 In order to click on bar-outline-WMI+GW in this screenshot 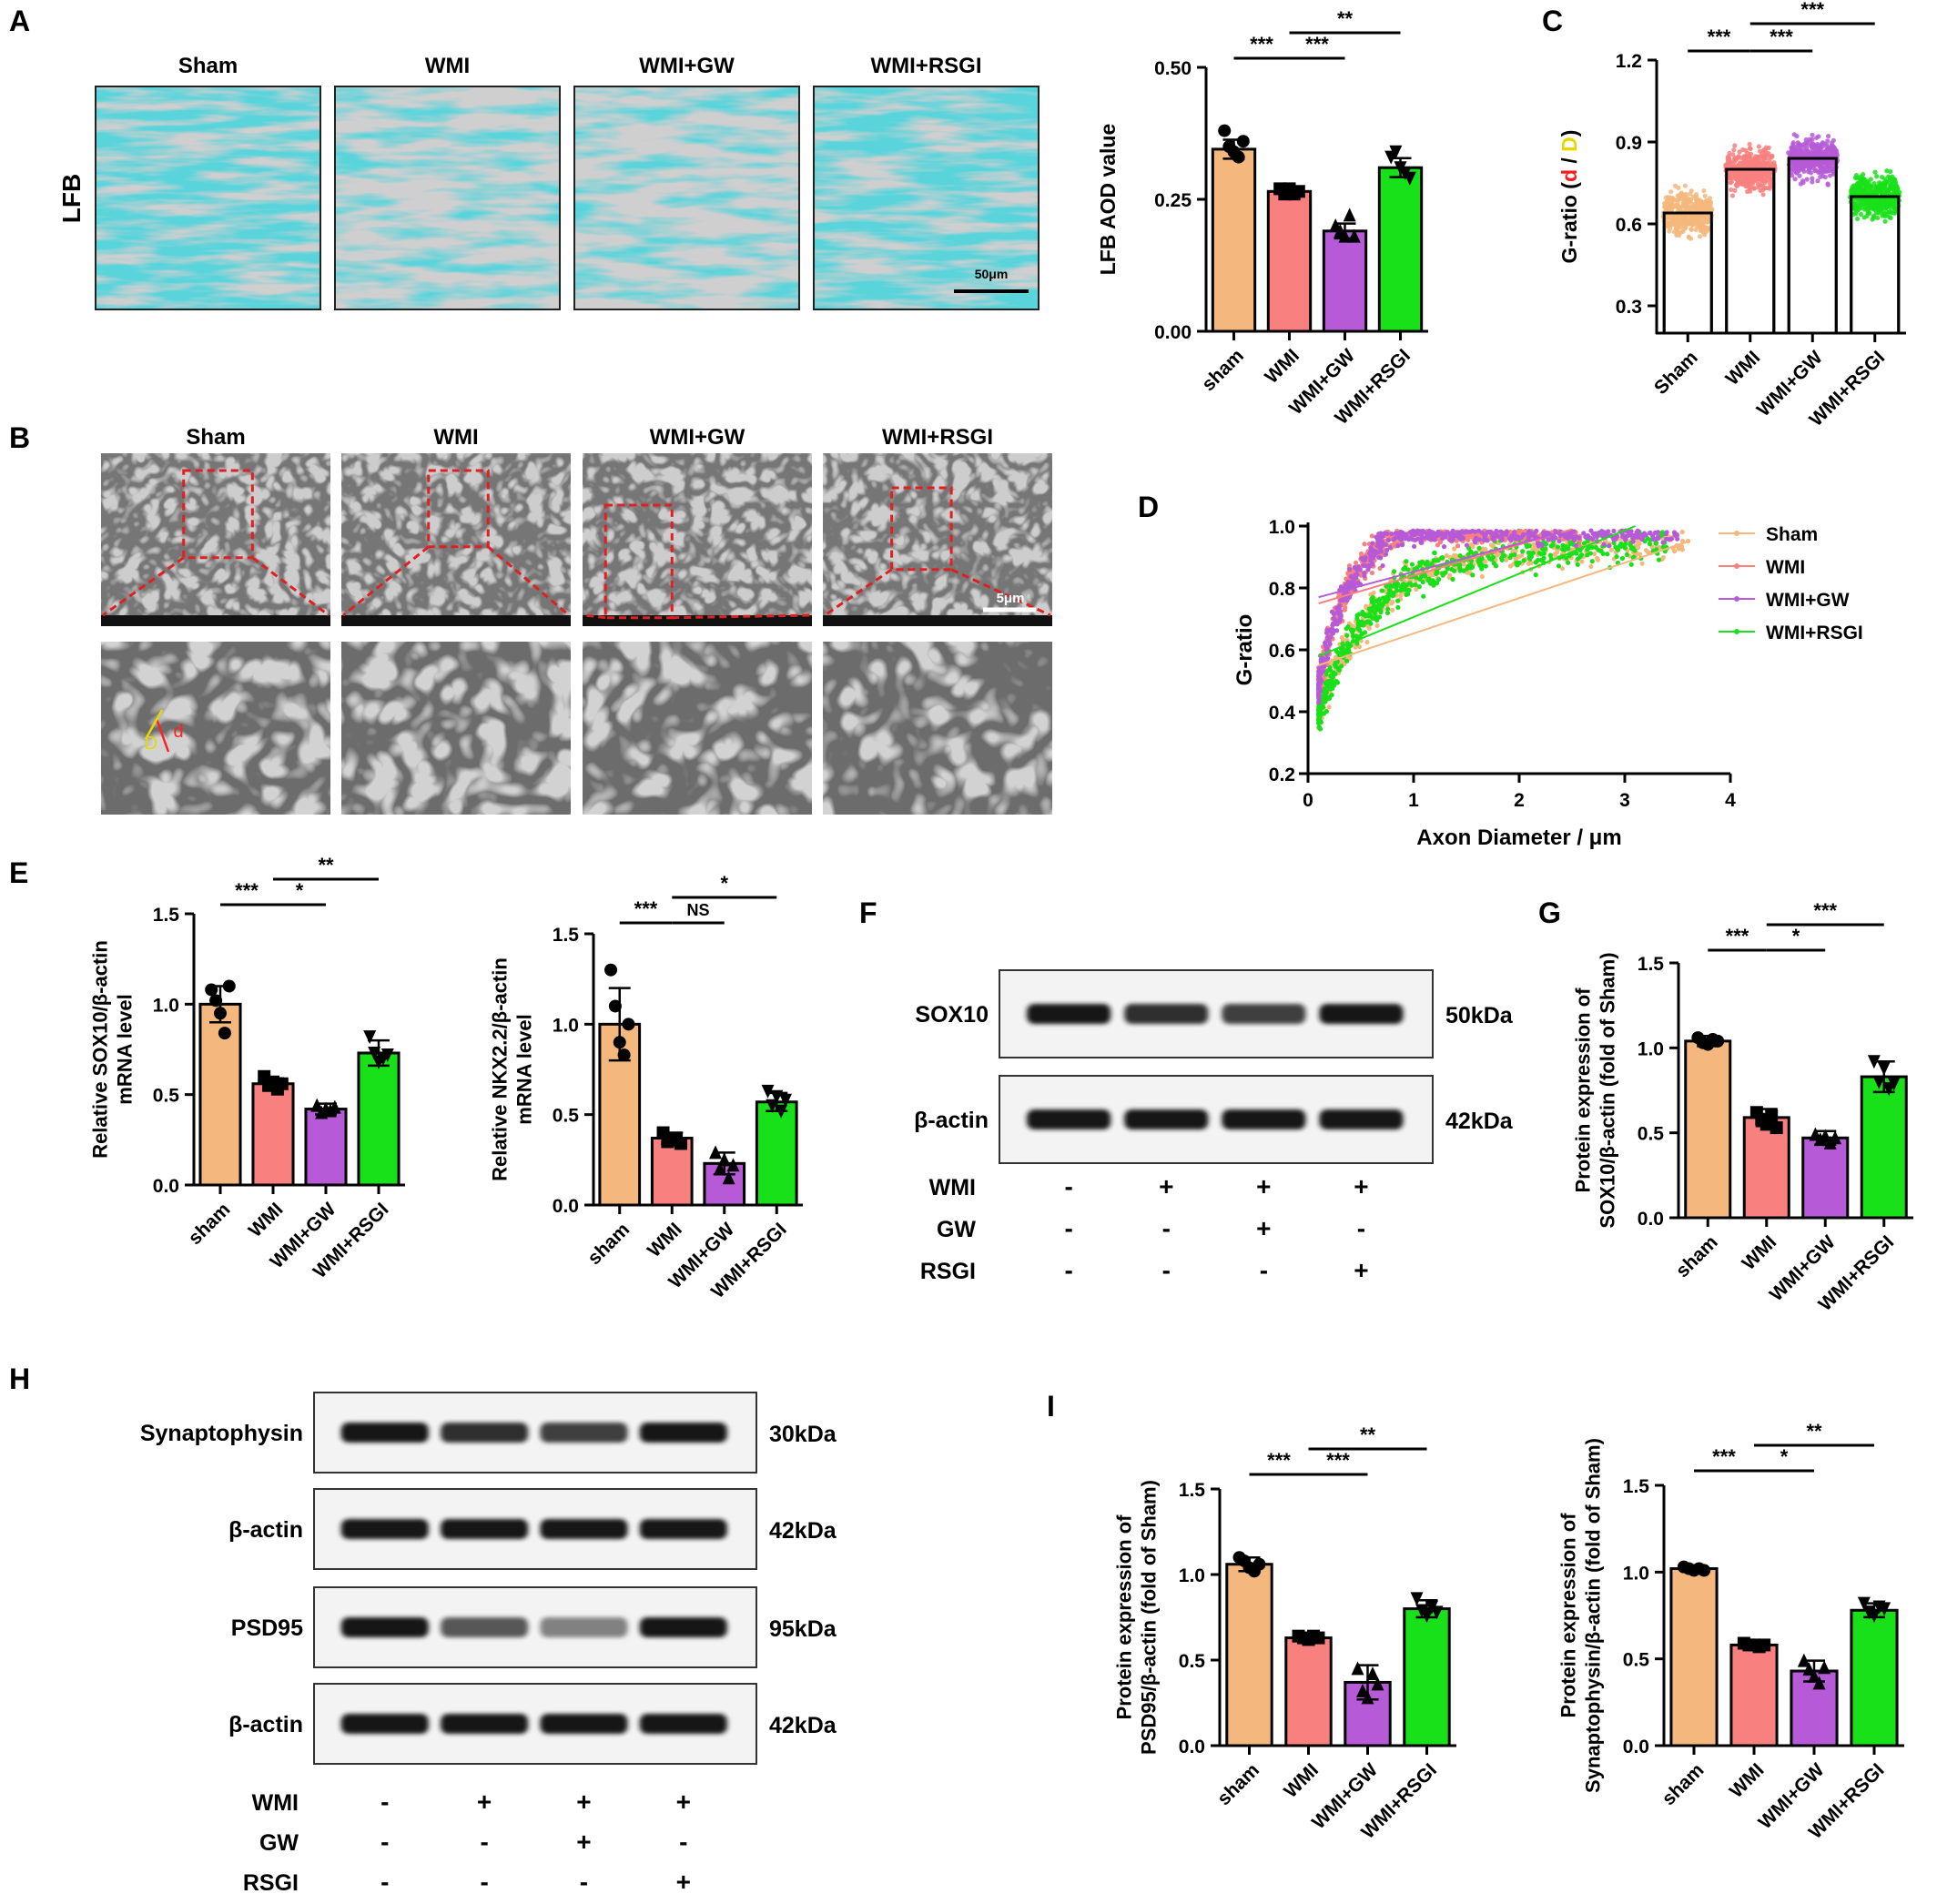, I will do `click(1812, 246)`.